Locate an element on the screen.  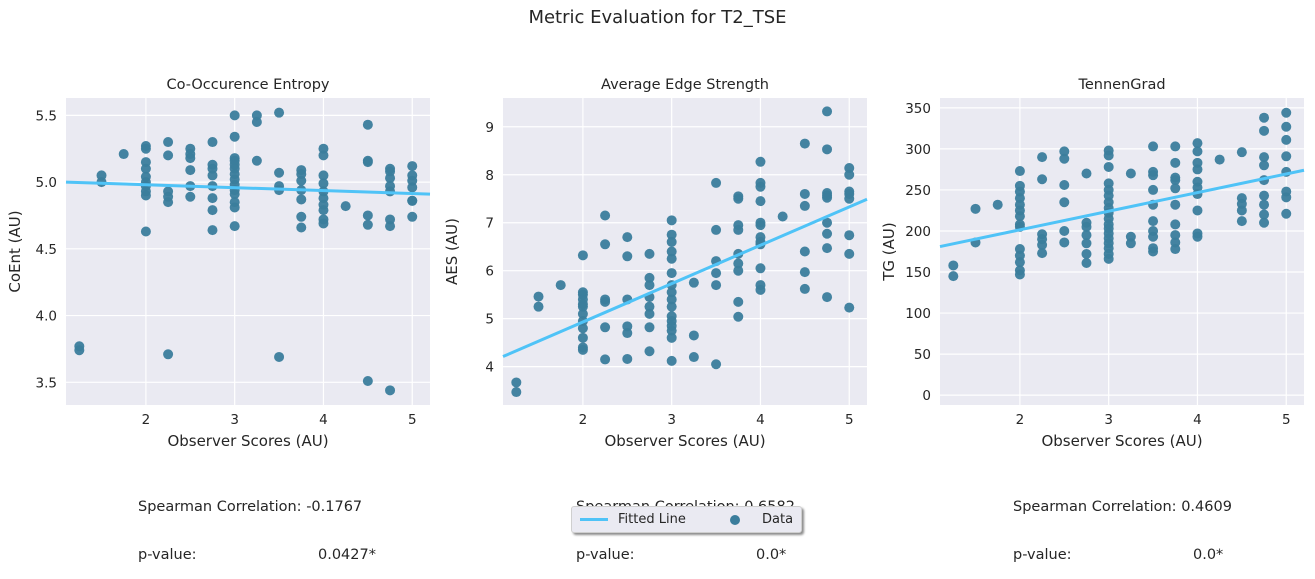
y-tick-label: 5 is located at coordinates (489, 320).